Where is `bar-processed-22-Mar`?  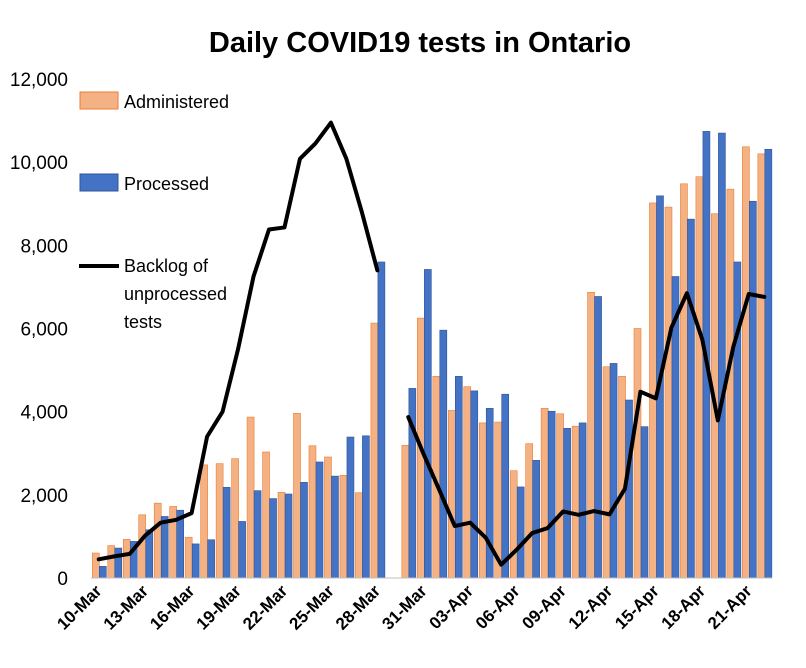 bar-processed-22-Mar is located at coordinates (288, 536).